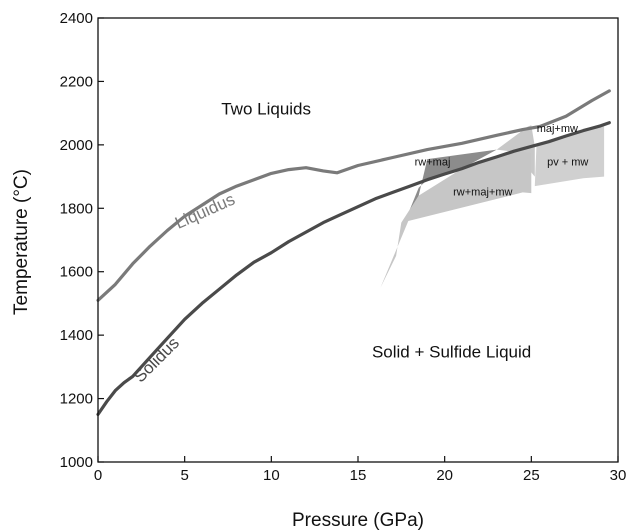 Image resolution: width=632 pixels, height=531 pixels. What do you see at coordinates (433, 162) in the screenshot?
I see `label-rw-maj: rw+maj` at bounding box center [433, 162].